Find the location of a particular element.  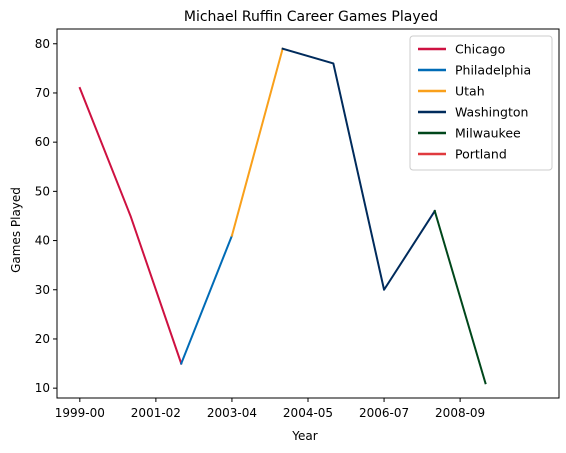

y-tick-label: 80 is located at coordinates (42, 44).